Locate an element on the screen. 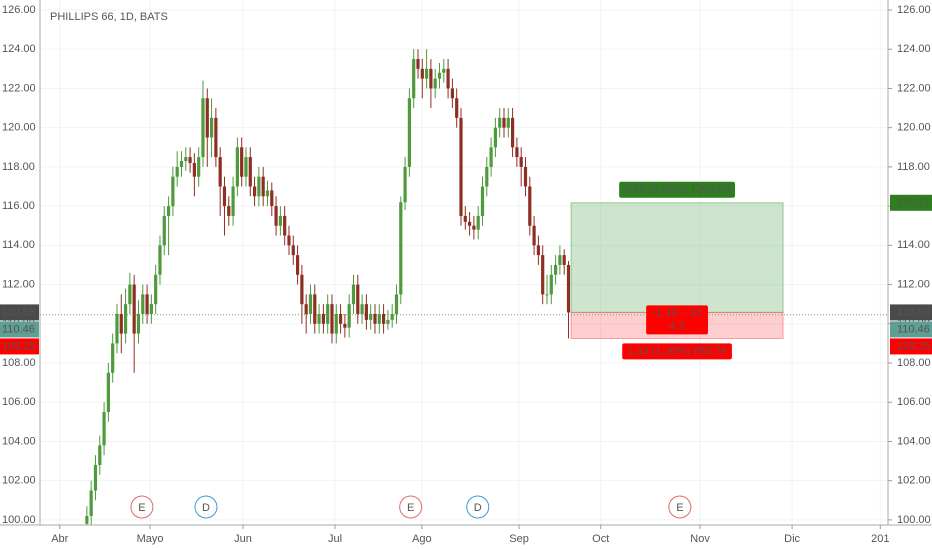 This screenshot has width=932, height=550. price-label: 110.46 is located at coordinates (913, 329).